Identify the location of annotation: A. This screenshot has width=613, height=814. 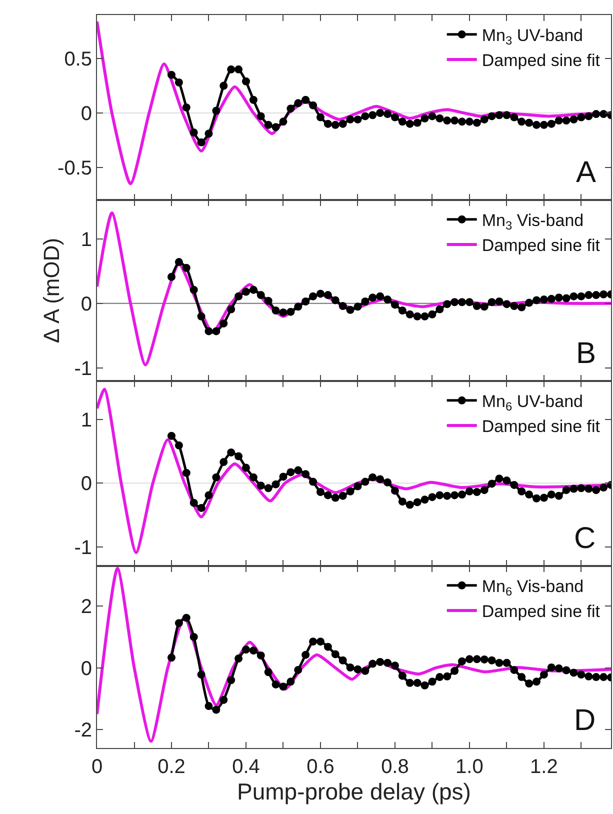
(586, 172).